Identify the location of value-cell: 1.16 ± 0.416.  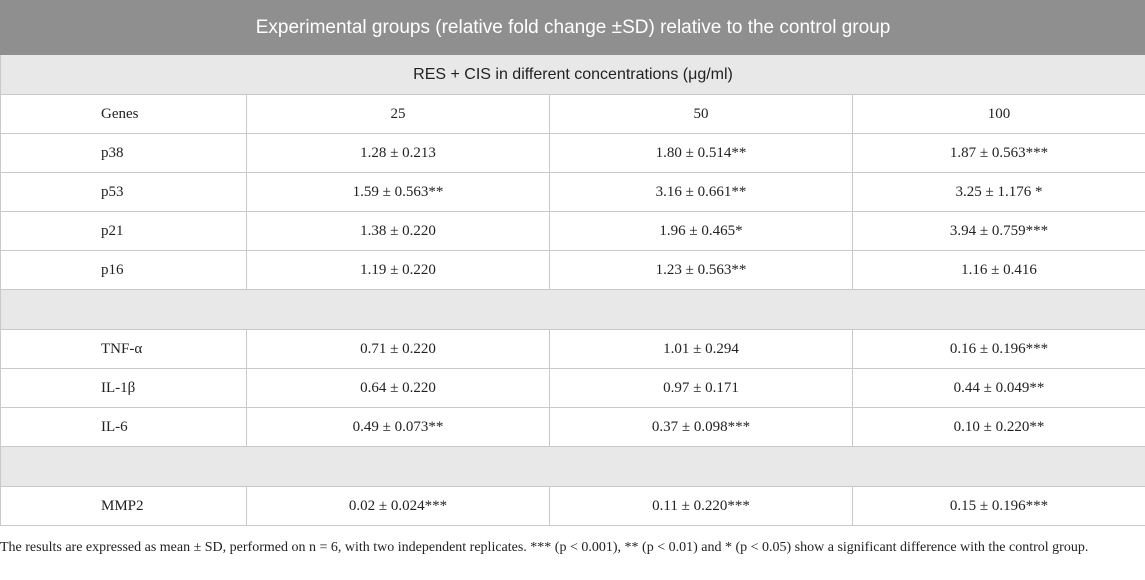
(998, 270).